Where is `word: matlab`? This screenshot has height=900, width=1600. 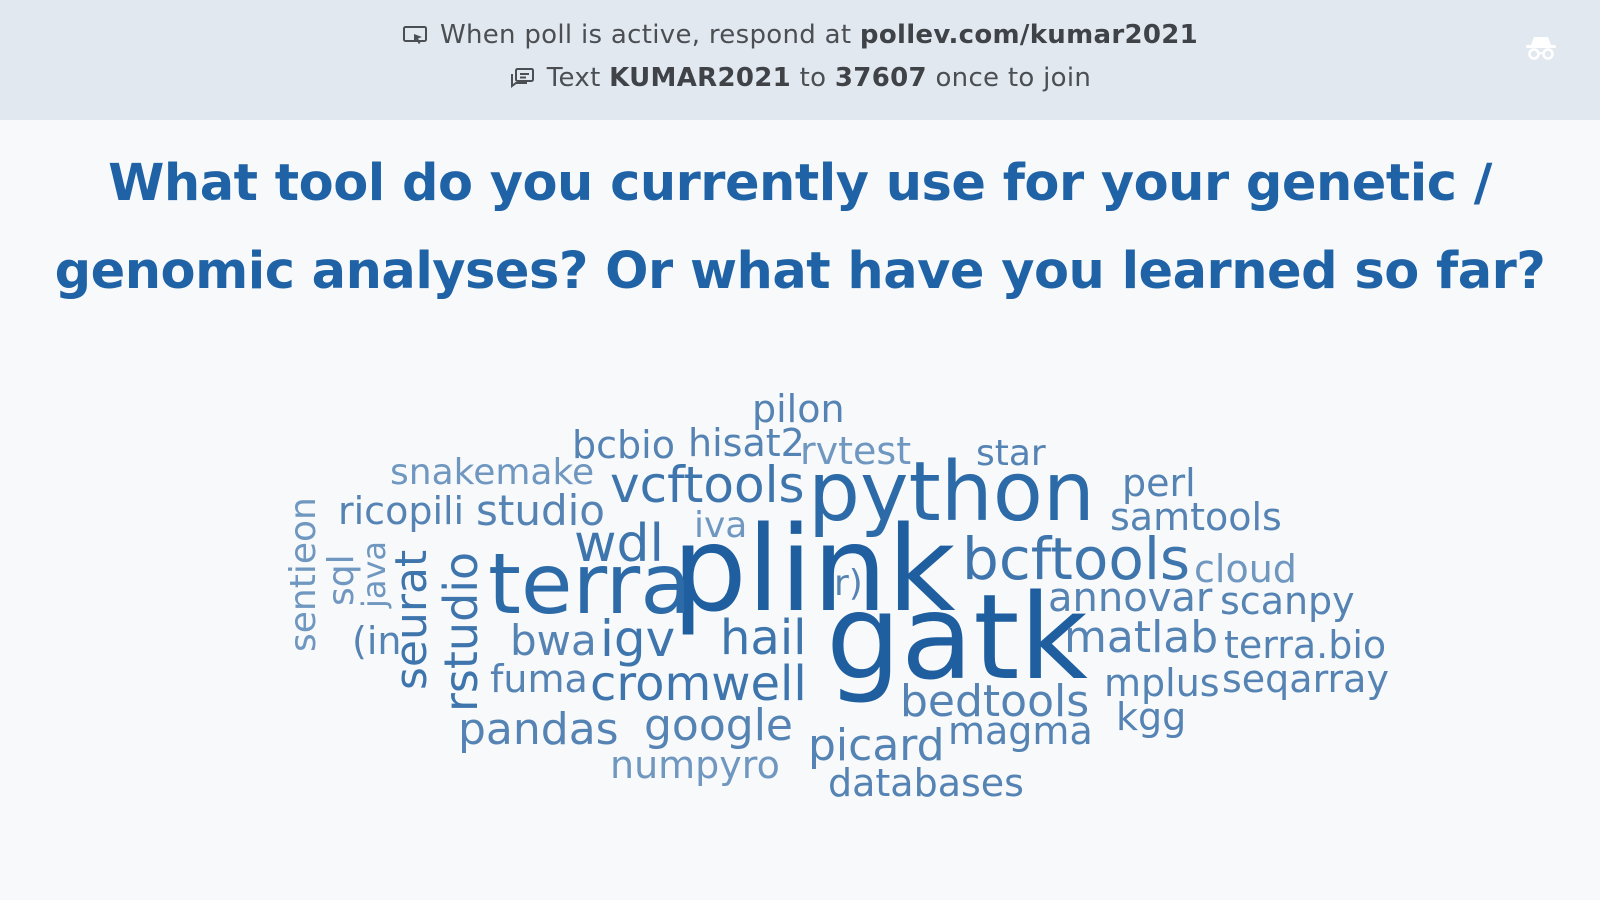 word: matlab is located at coordinates (1141, 637).